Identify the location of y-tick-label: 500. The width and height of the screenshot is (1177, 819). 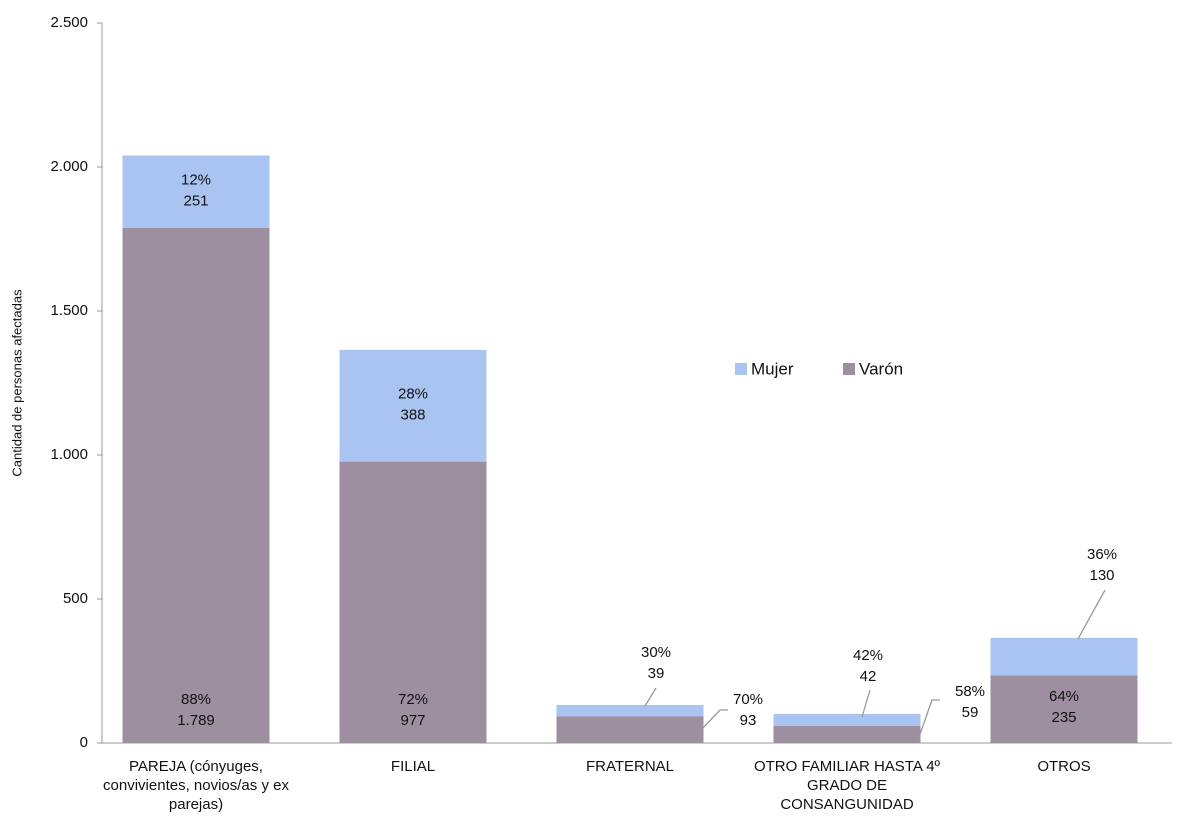
(75, 598).